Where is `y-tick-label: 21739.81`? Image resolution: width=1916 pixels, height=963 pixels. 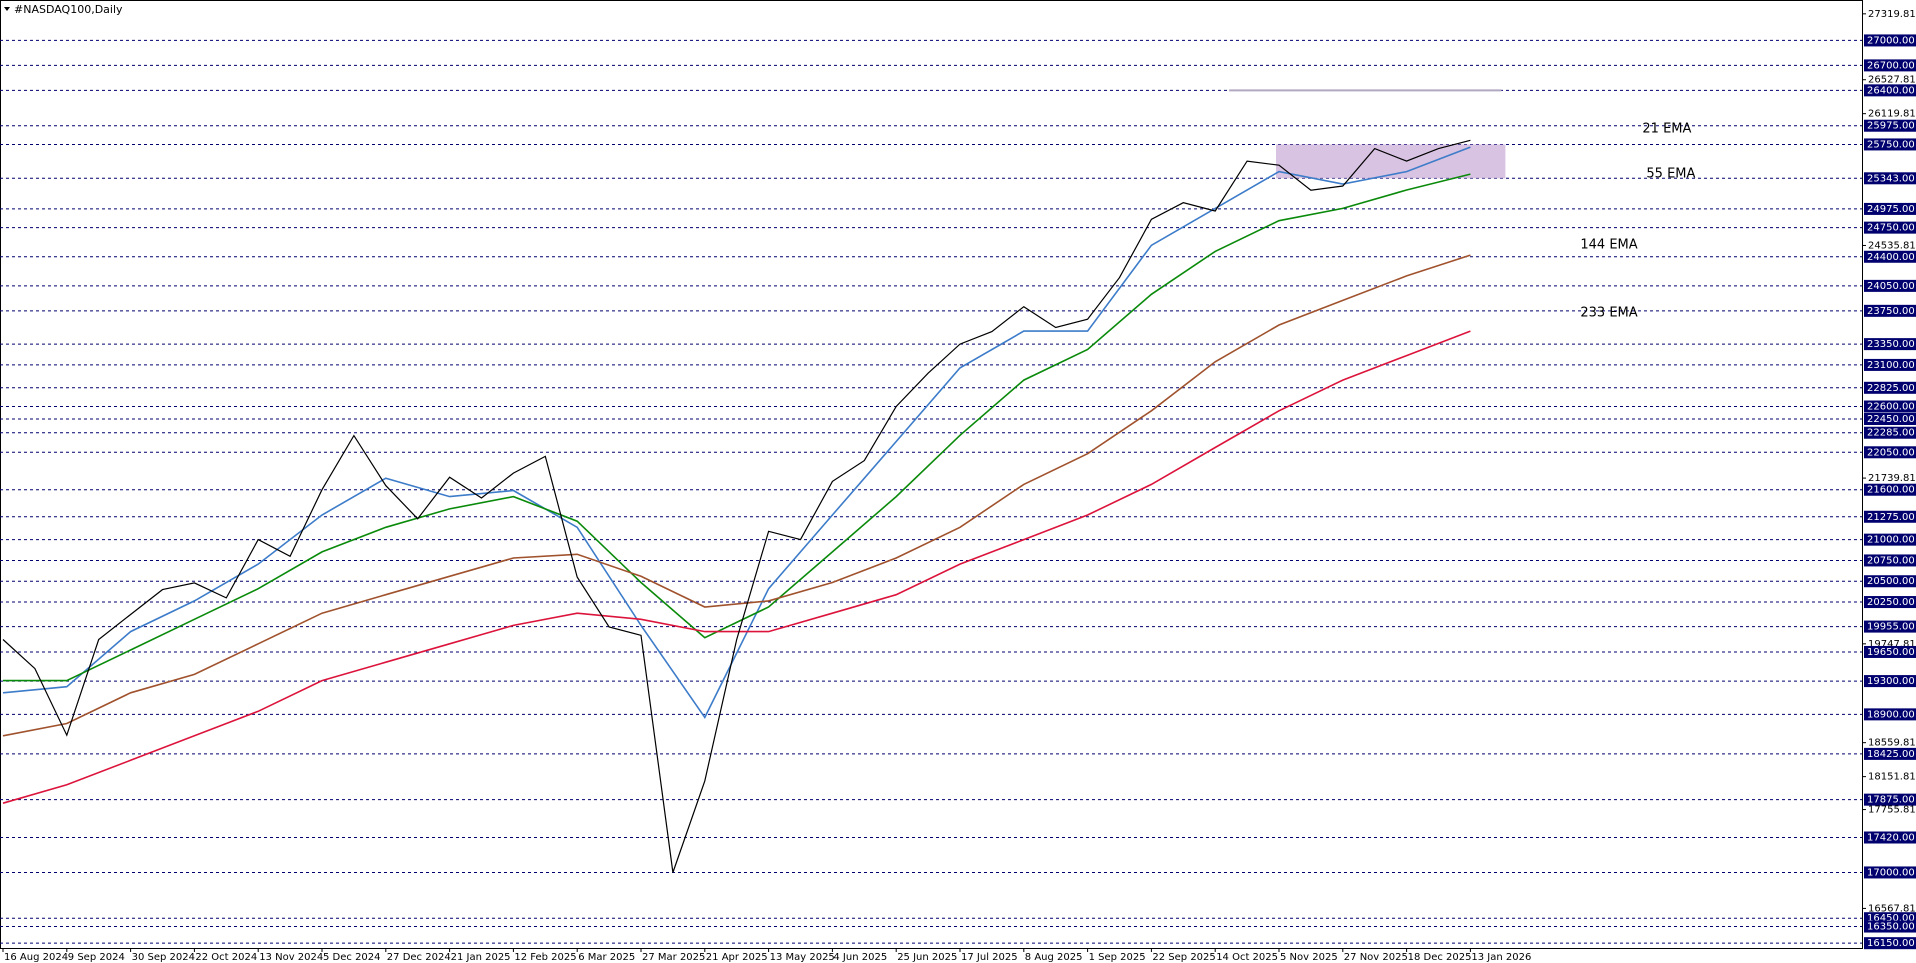
y-tick-label: 21739.81 is located at coordinates (1892, 478).